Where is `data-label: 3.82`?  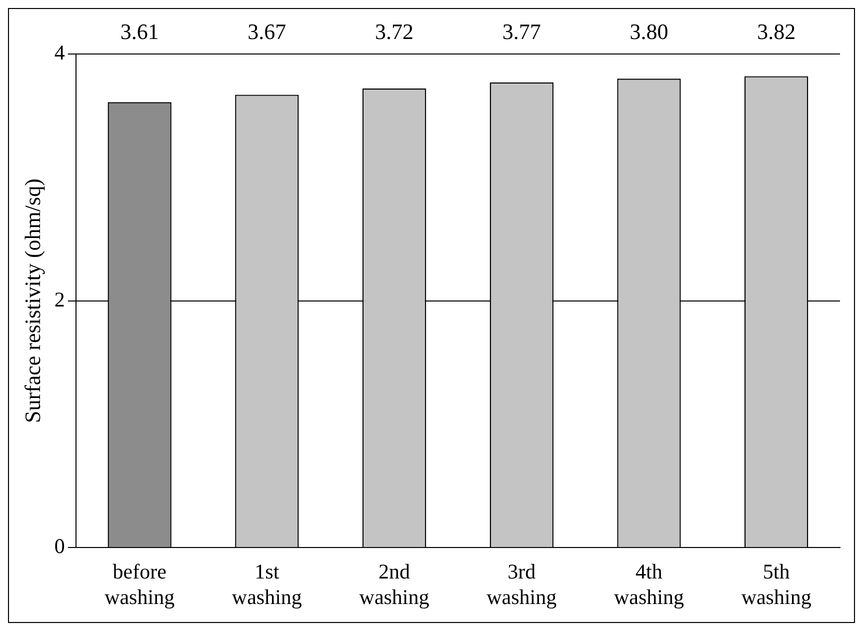 data-label: 3.82 is located at coordinates (776, 31).